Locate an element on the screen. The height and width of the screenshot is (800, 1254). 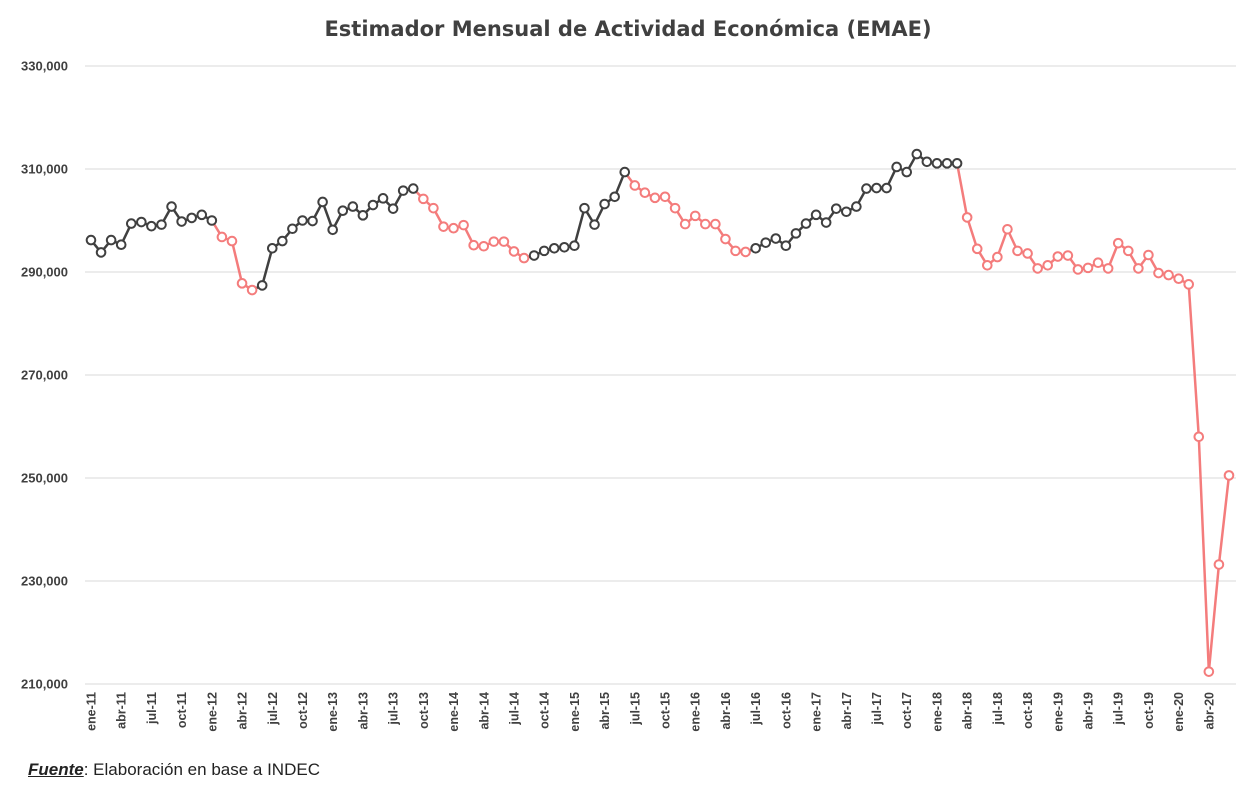
x-tick-label: ene-13 is located at coordinates (333, 712).